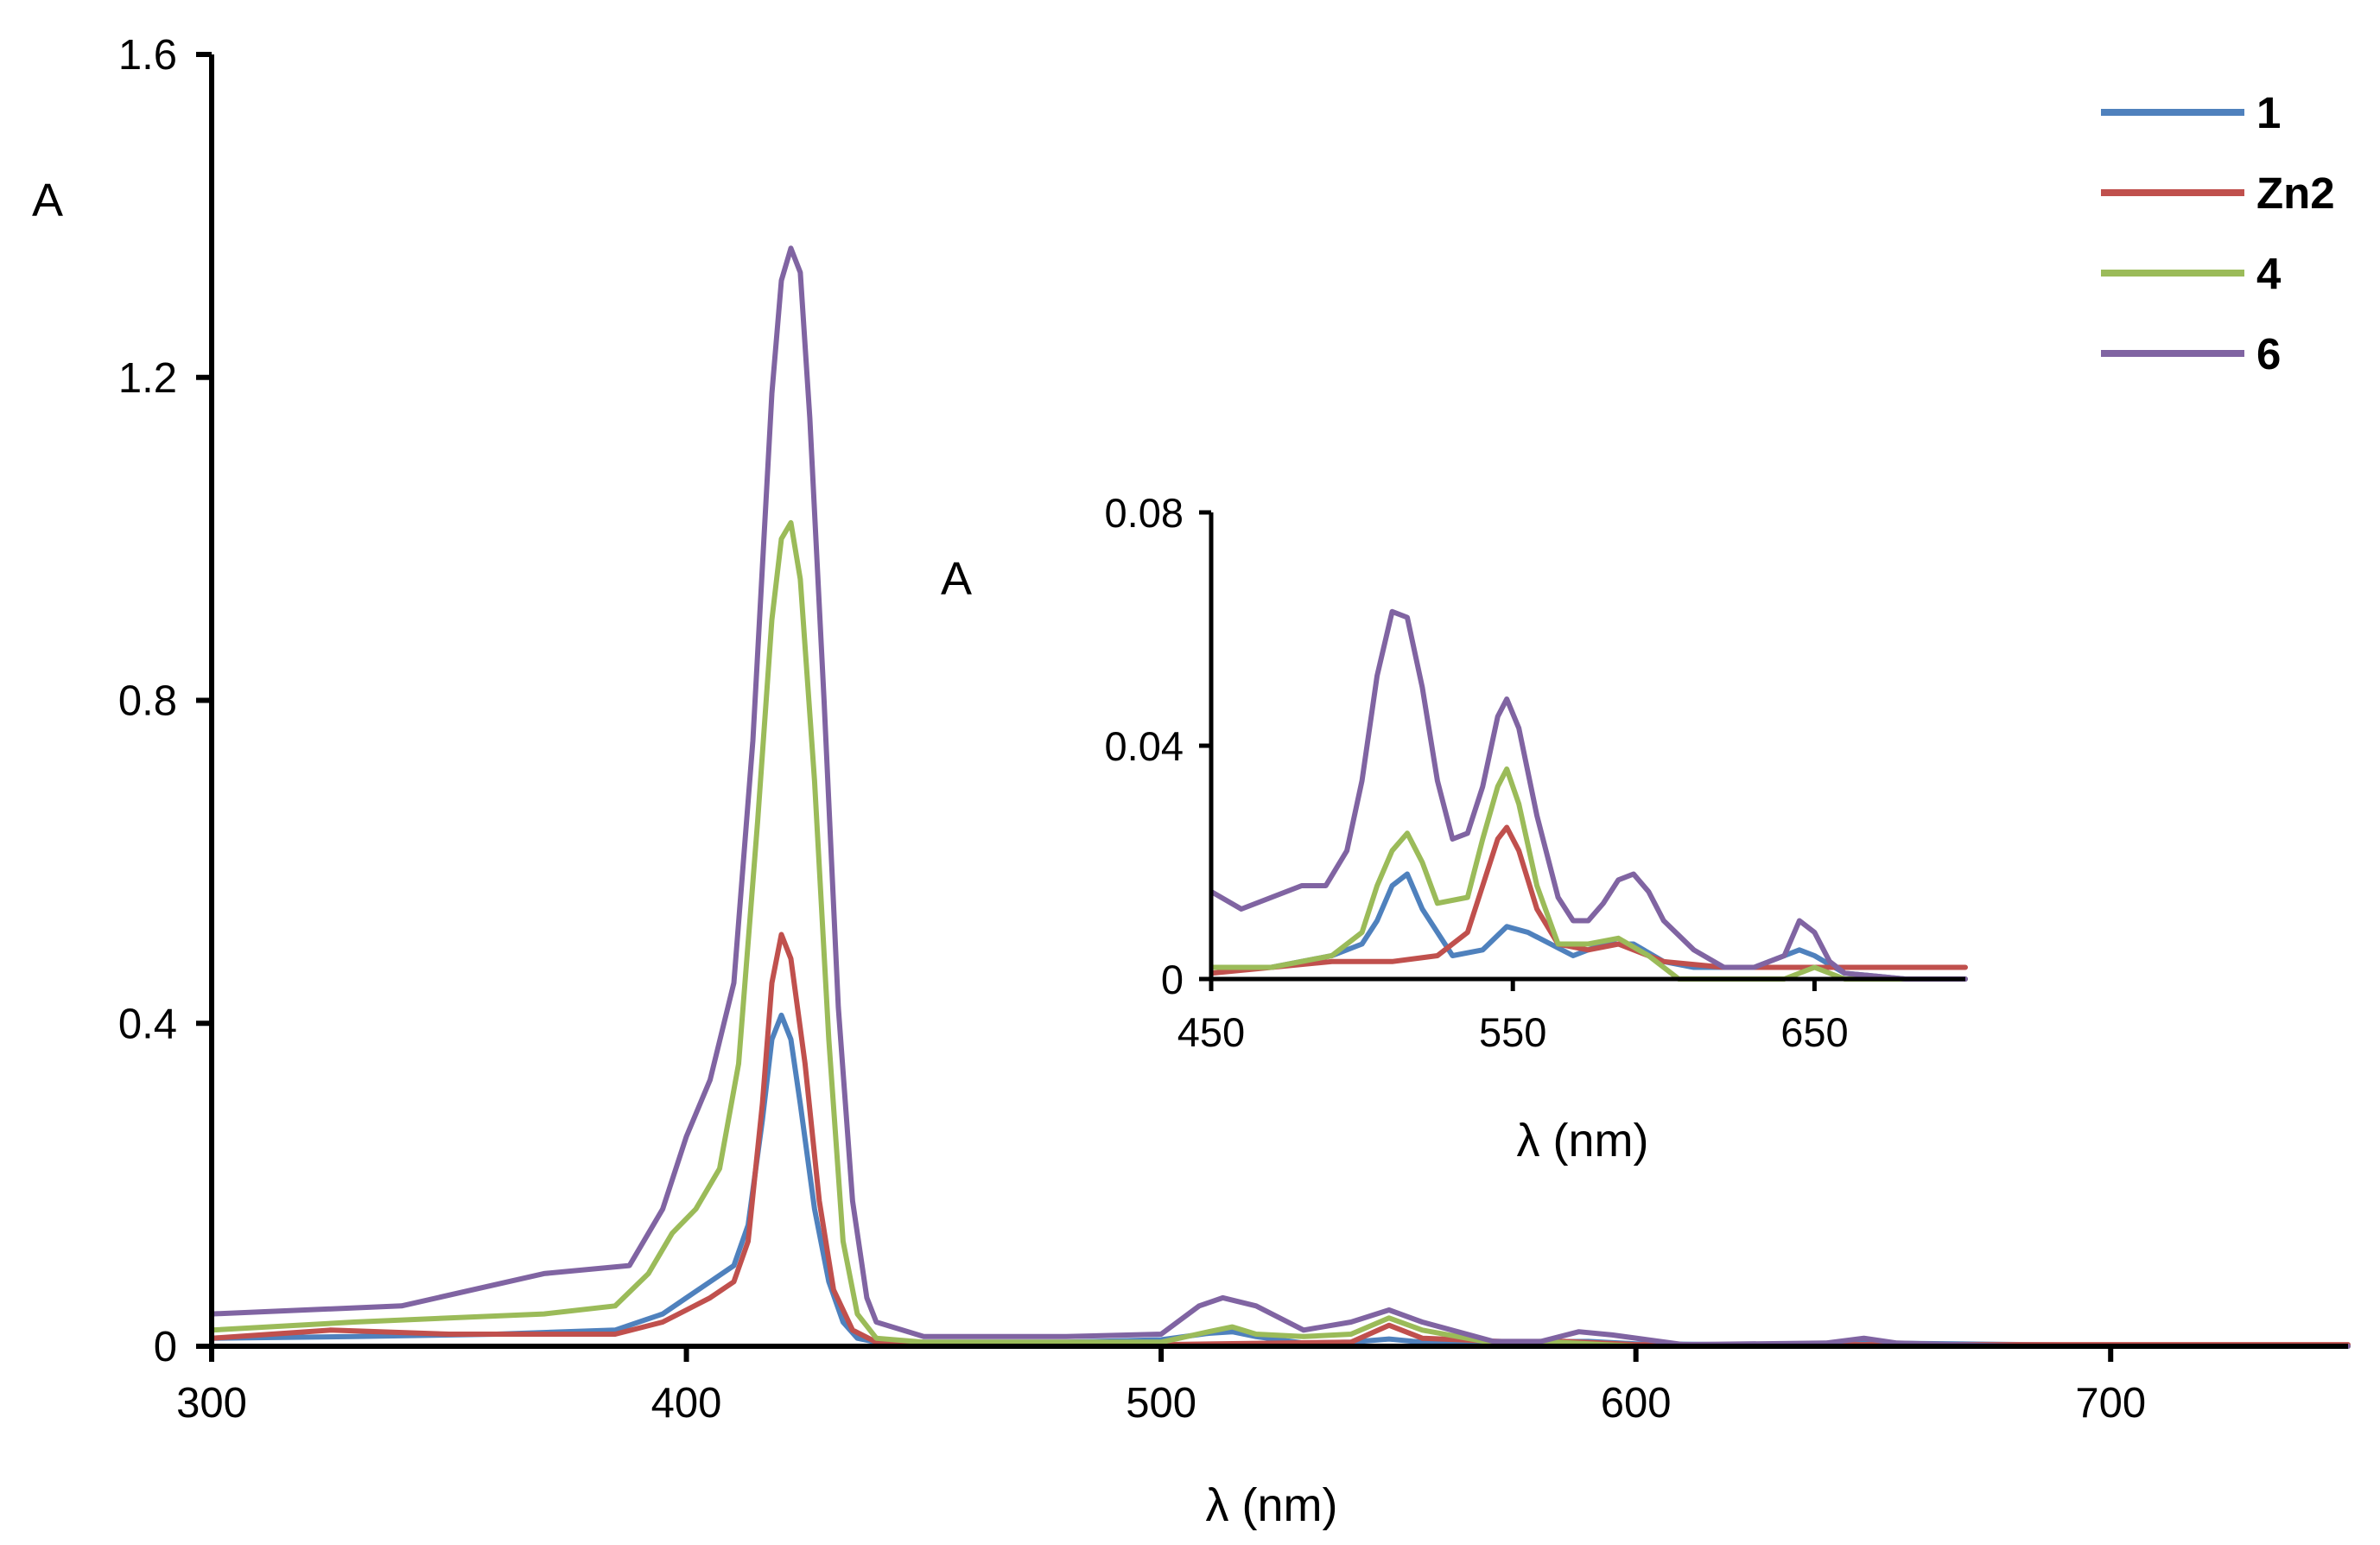 The width and height of the screenshot is (2380, 1545). Describe the element at coordinates (2110, 1403) in the screenshot. I see `main-x-tick-label: 700` at that location.